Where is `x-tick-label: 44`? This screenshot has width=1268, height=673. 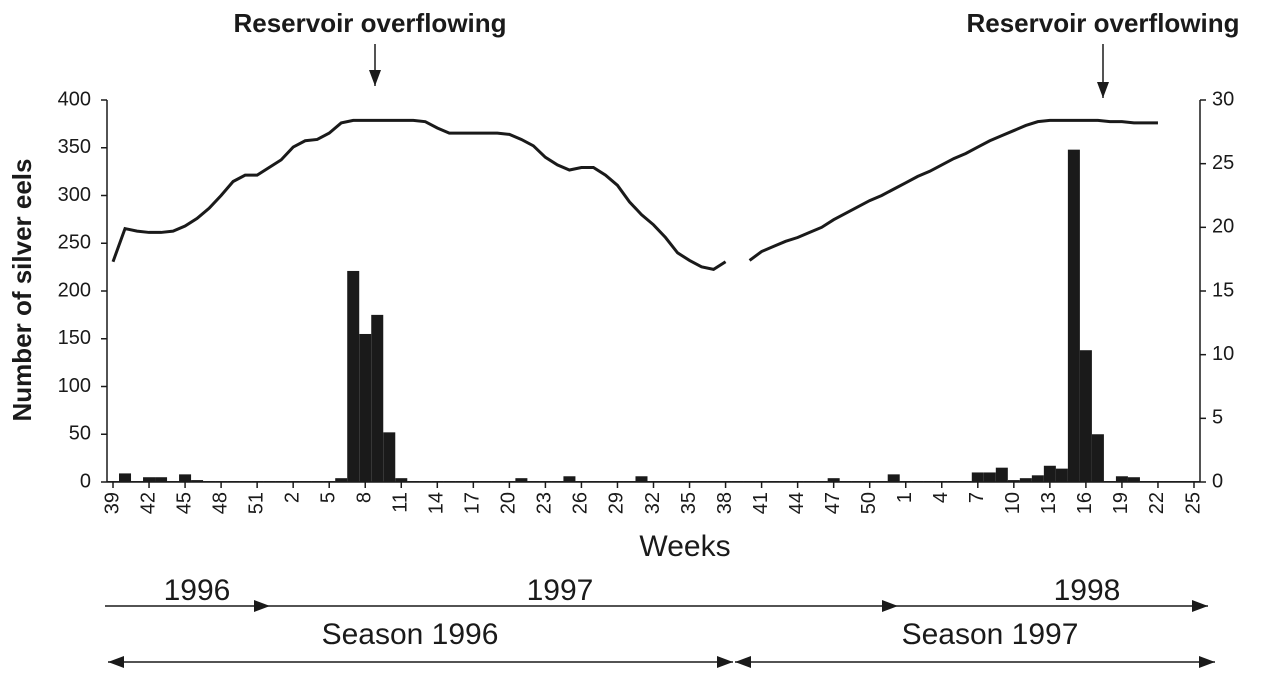
x-tick-label: 44 is located at coordinates (797, 503).